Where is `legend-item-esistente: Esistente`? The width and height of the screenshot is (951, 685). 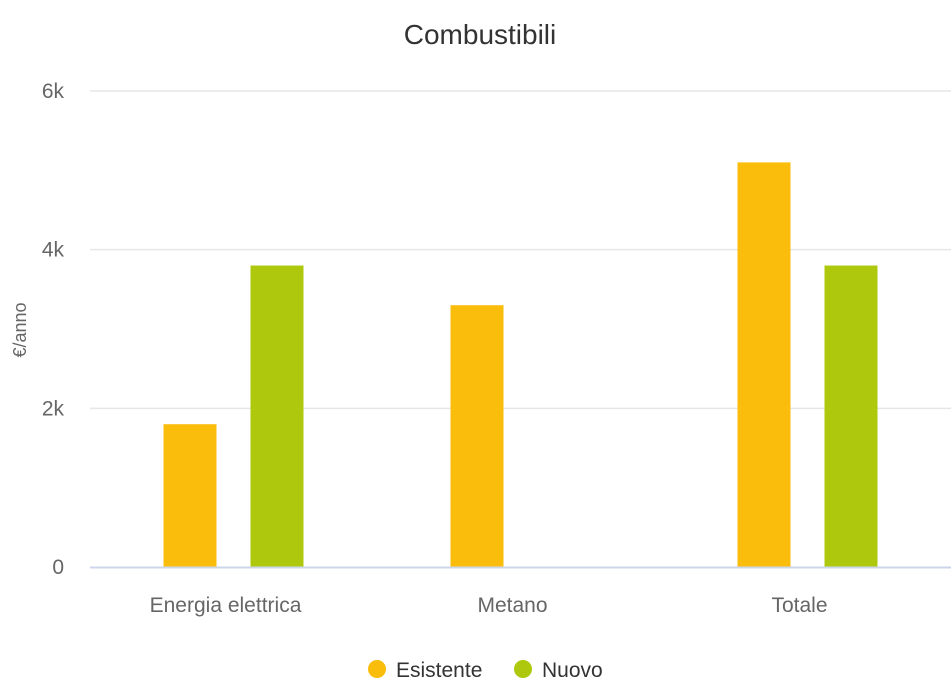
legend-item-esistente: Esistente is located at coordinates (425, 670).